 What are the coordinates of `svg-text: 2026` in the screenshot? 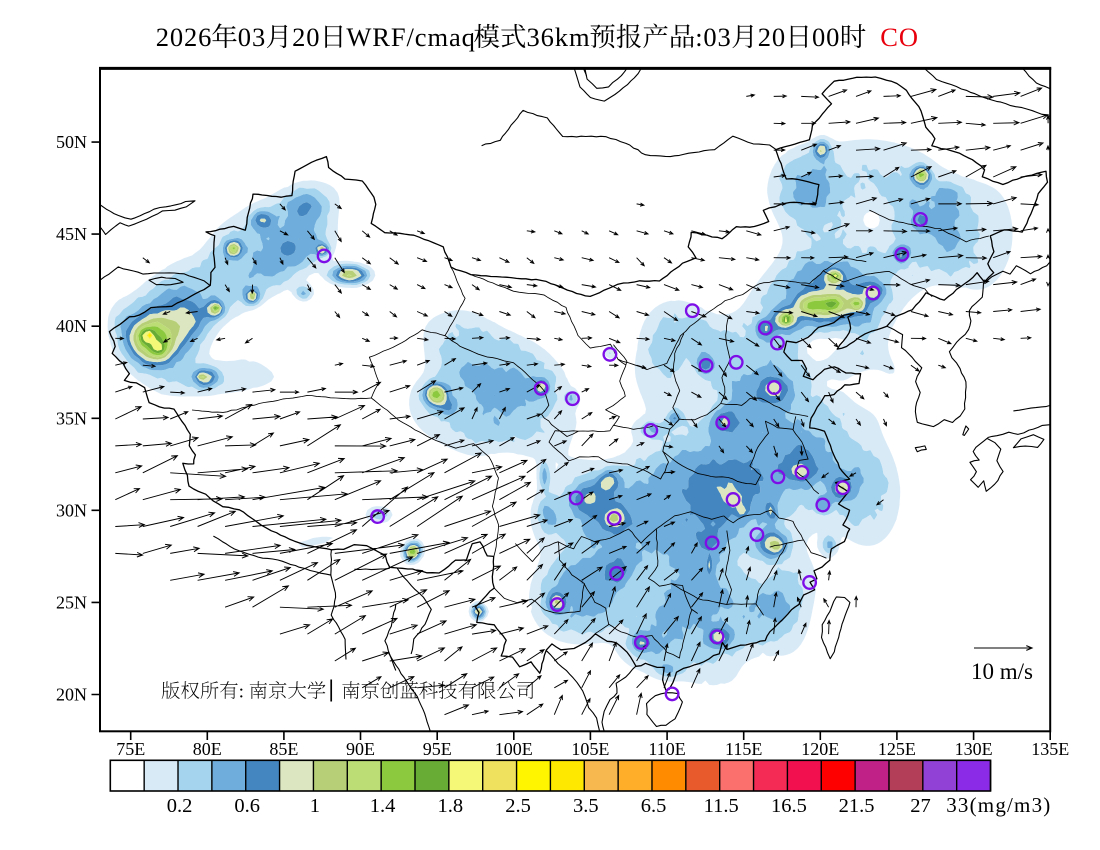 It's located at (184, 37).